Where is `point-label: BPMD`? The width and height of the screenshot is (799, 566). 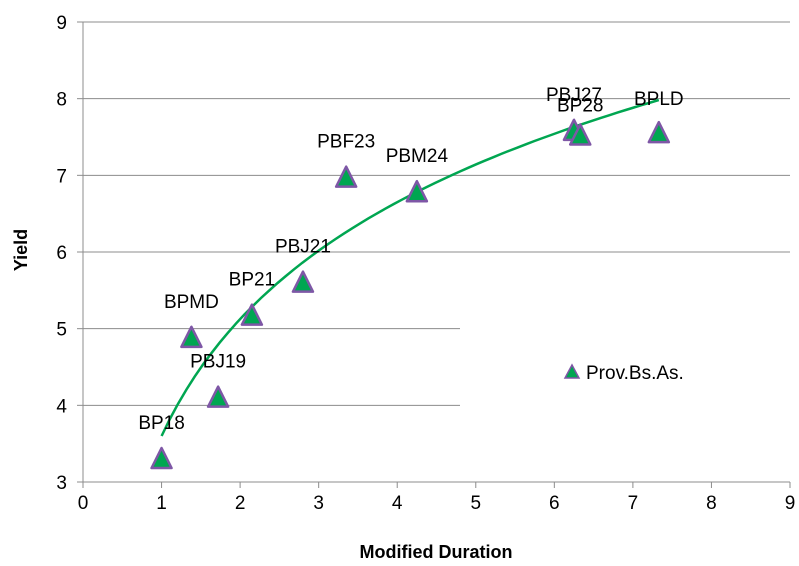 point-label: BPMD is located at coordinates (191, 302).